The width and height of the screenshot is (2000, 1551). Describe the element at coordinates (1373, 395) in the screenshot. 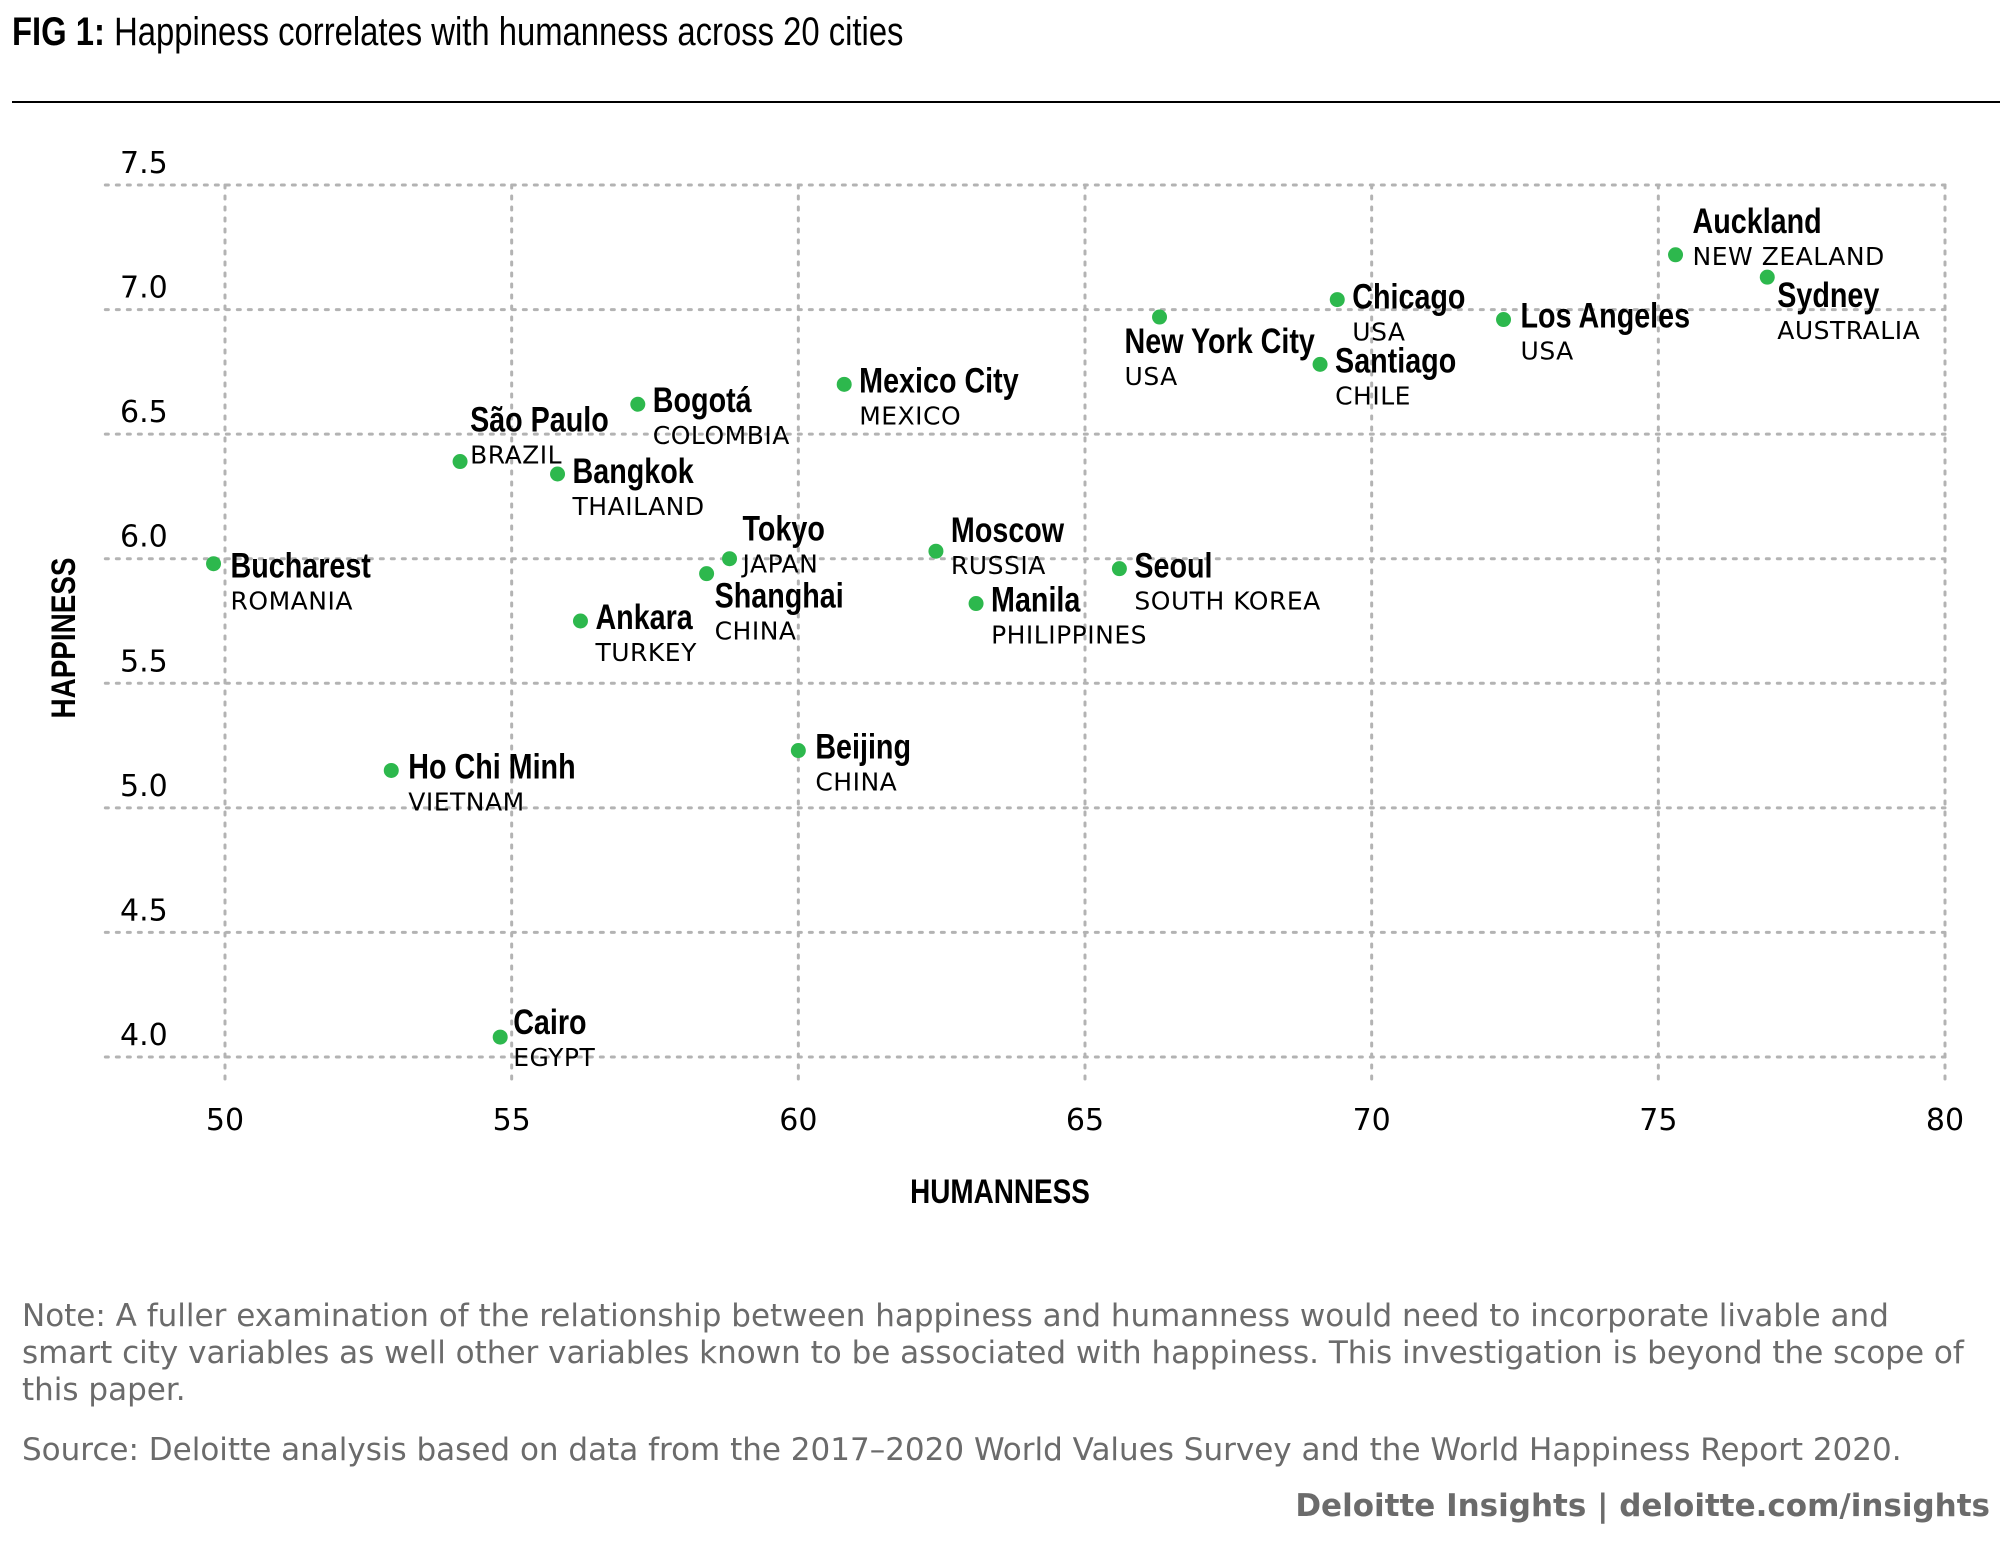

I see `country-label: CHILE` at that location.